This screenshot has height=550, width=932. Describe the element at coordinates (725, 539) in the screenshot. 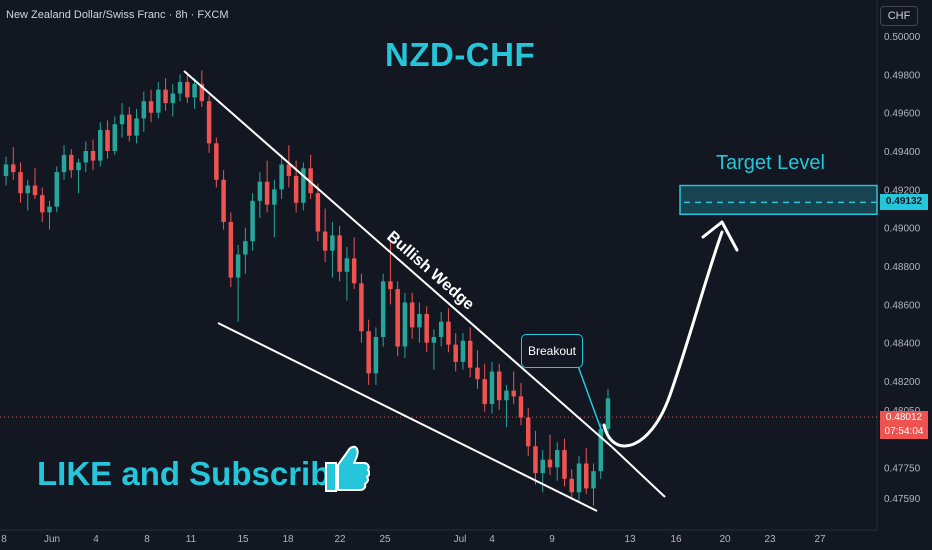

I see `x-tick-label: 20` at that location.